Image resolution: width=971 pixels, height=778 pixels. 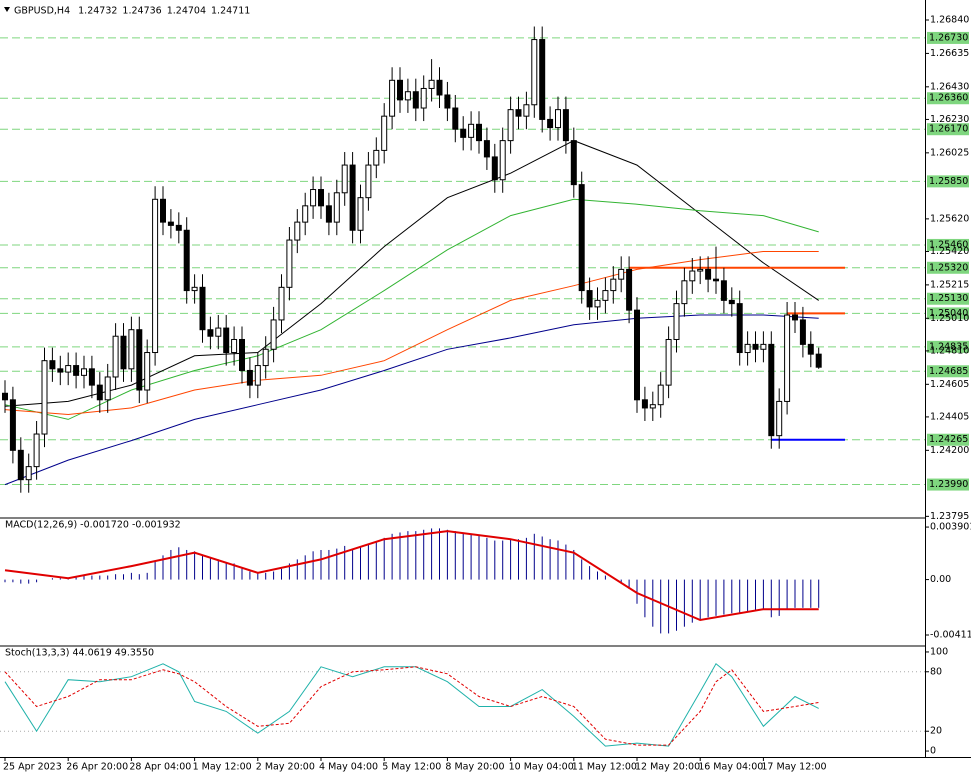 What do you see at coordinates (950, 635) in the screenshot?
I see `y-tick-label: -0.004118` at bounding box center [950, 635].